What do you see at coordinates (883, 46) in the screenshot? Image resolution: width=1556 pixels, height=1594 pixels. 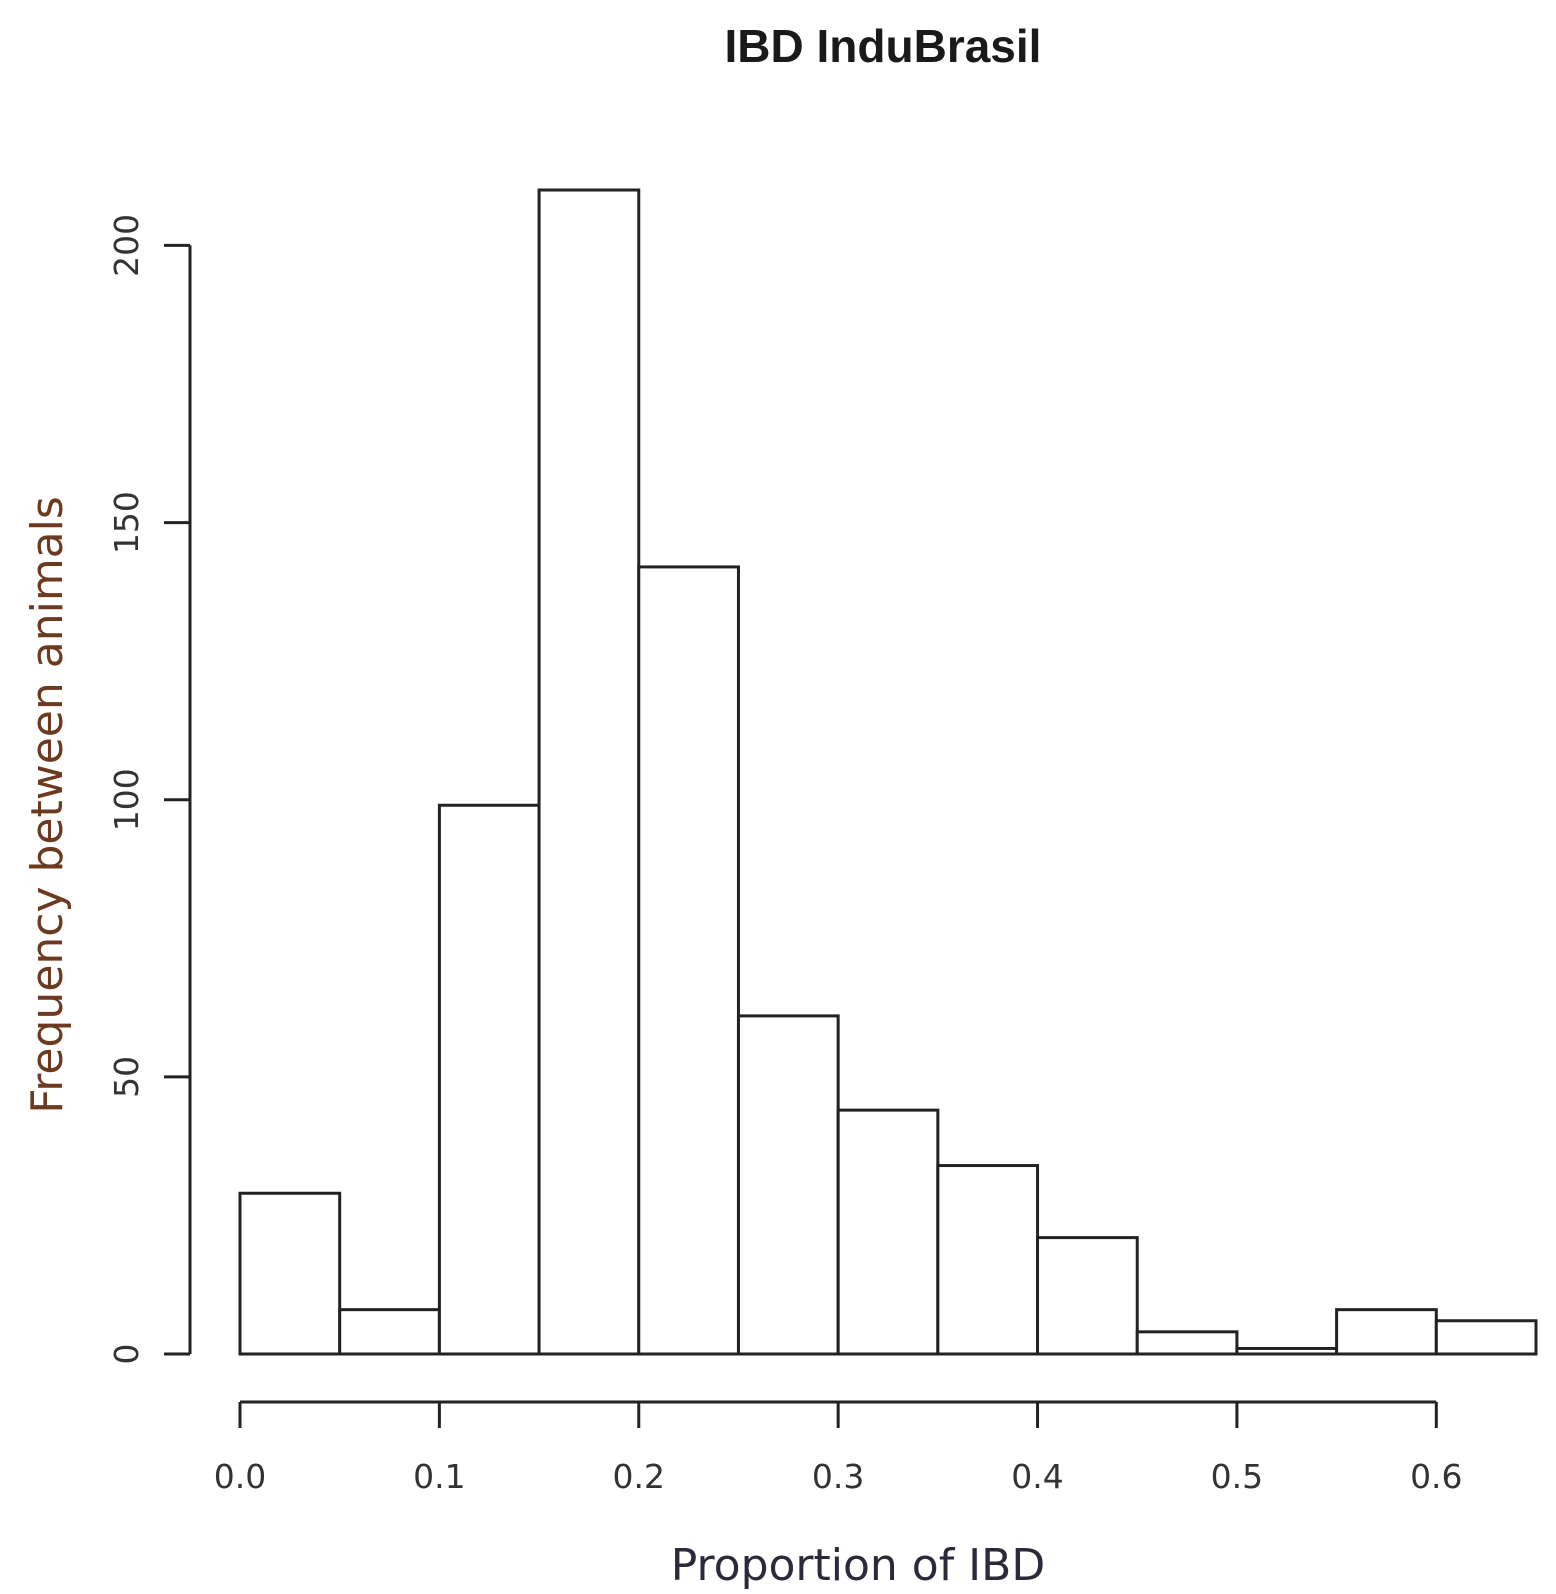 I see `chart-title: IBD InduBrasil` at bounding box center [883, 46].